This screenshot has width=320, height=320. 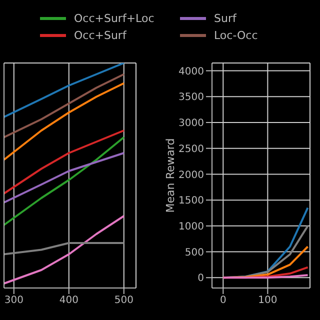 What do you see at coordinates (191, 149) in the screenshot?
I see `y-tick-label: 2500` at bounding box center [191, 149].